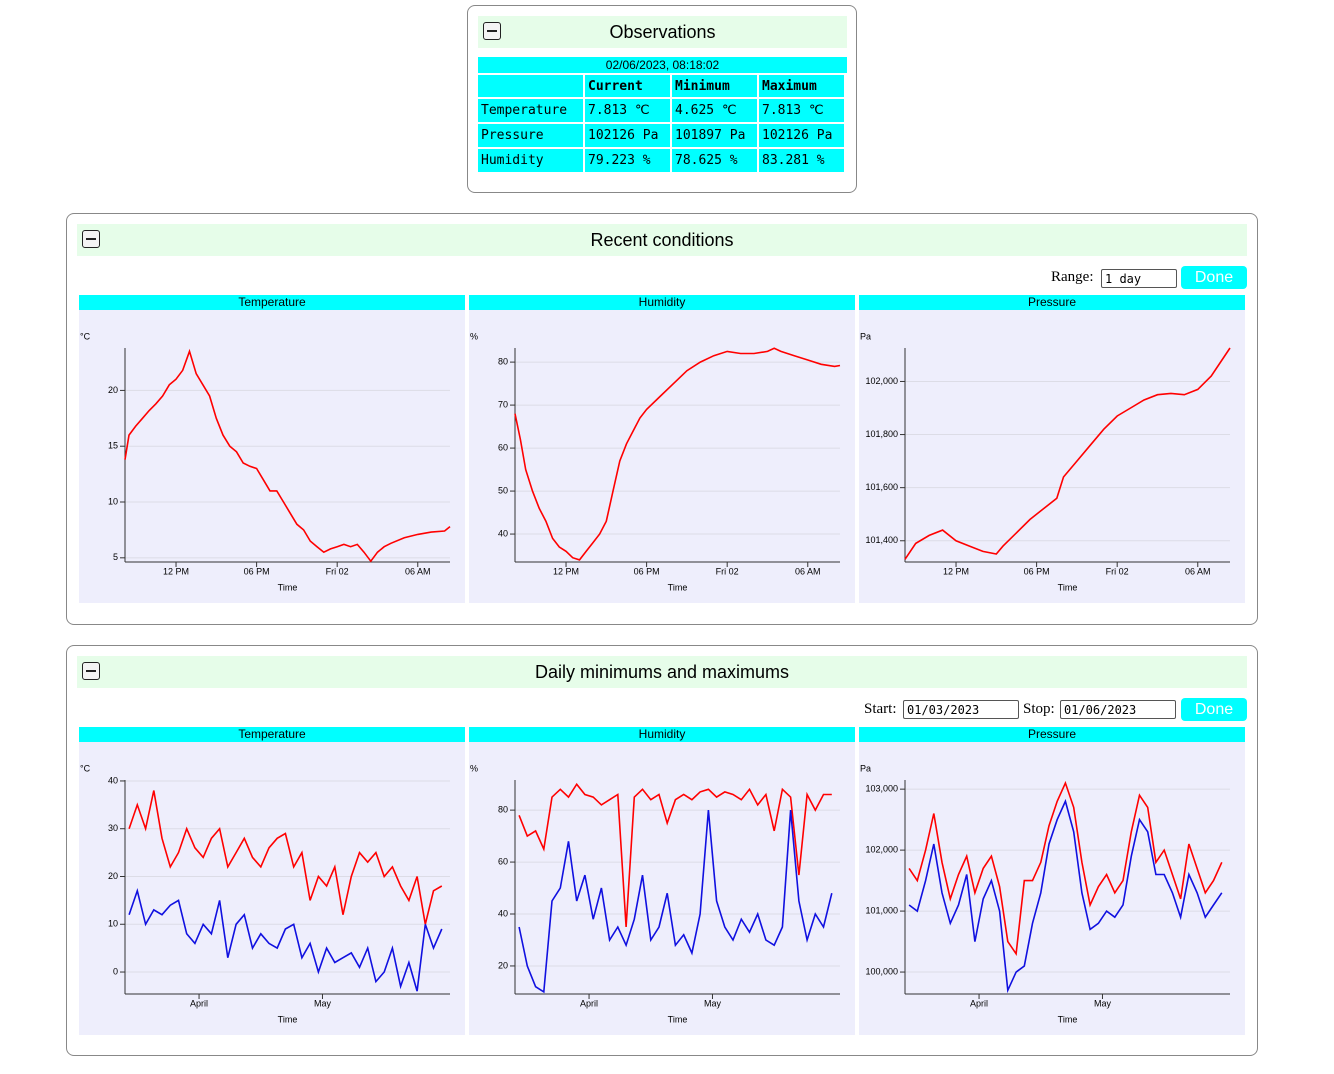 The width and height of the screenshot is (1334, 1074). Describe the element at coordinates (85, 336) in the screenshot. I see `y-axis-label: °C` at that location.